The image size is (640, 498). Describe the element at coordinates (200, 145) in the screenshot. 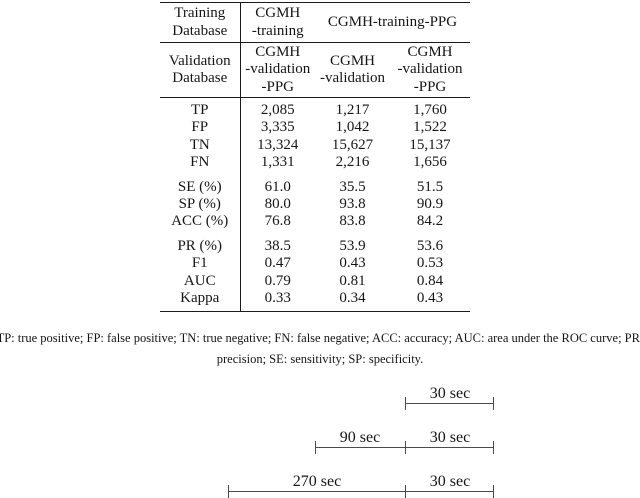

I see `row-label-tn: TN` at that location.